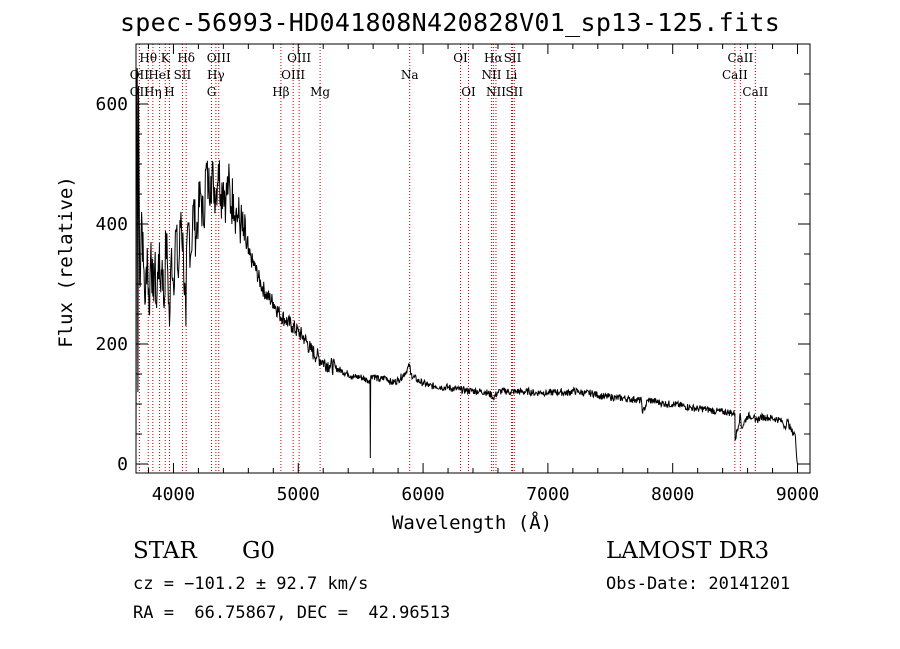 The image size is (900, 649). What do you see at coordinates (148, 58) in the screenshot?
I see `marker-label: Hθ` at bounding box center [148, 58].